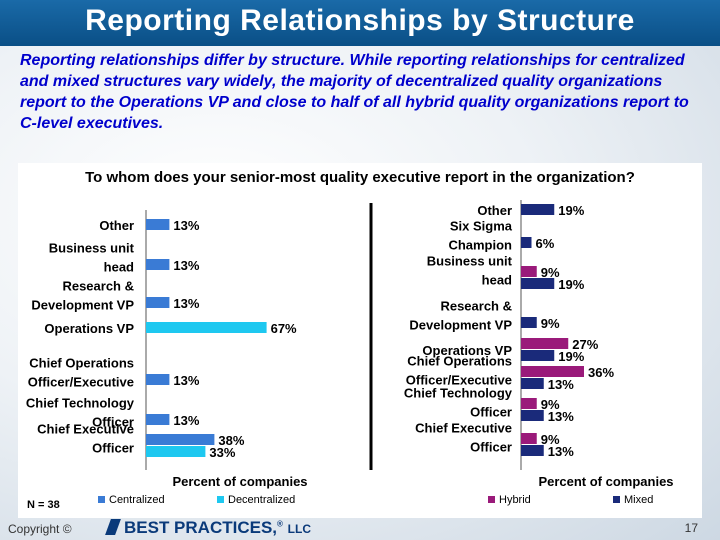 The height and width of the screenshot is (540, 720). What do you see at coordinates (515, 500) in the screenshot?
I see `legend-label: Hybrid` at bounding box center [515, 500].